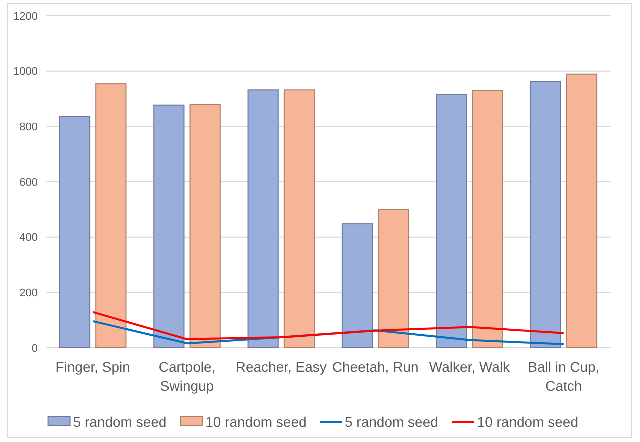 The image size is (640, 442). What do you see at coordinates (375, 367) in the screenshot?
I see `x-tick-label: Cheetah, Run` at bounding box center [375, 367].